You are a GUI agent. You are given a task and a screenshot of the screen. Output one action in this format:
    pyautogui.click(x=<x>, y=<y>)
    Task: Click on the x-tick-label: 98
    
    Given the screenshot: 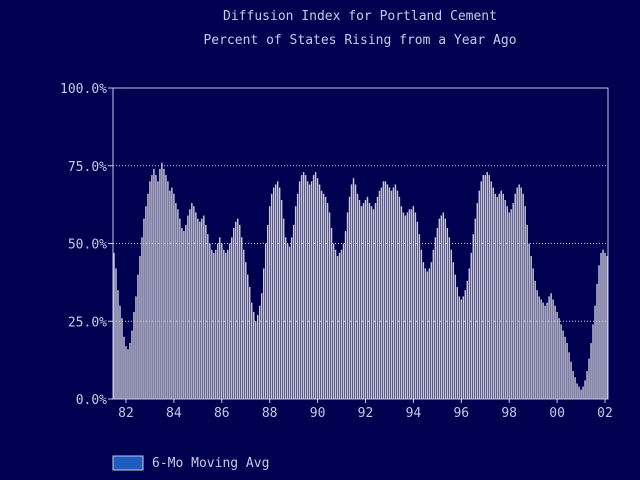 What is the action you would take?
    pyautogui.click(x=509, y=413)
    